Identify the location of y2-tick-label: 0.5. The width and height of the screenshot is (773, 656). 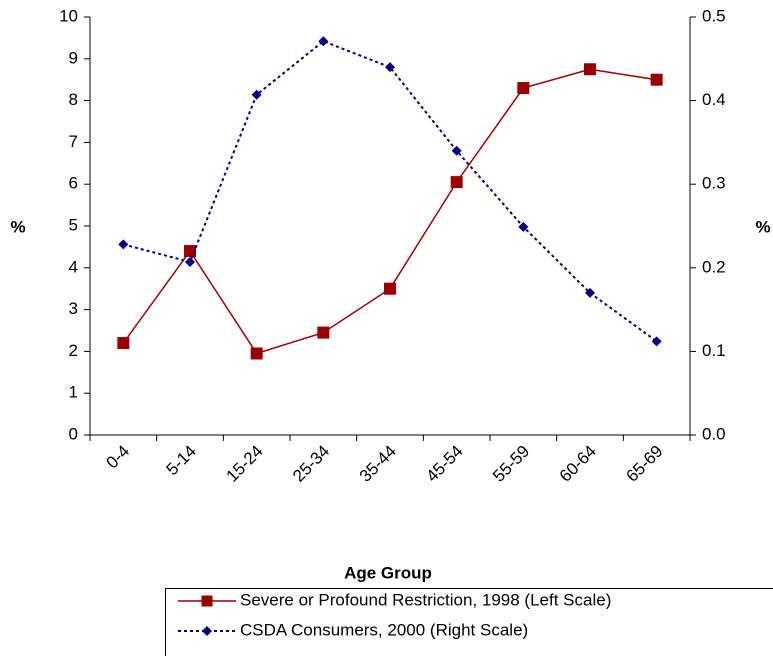
(714, 15).